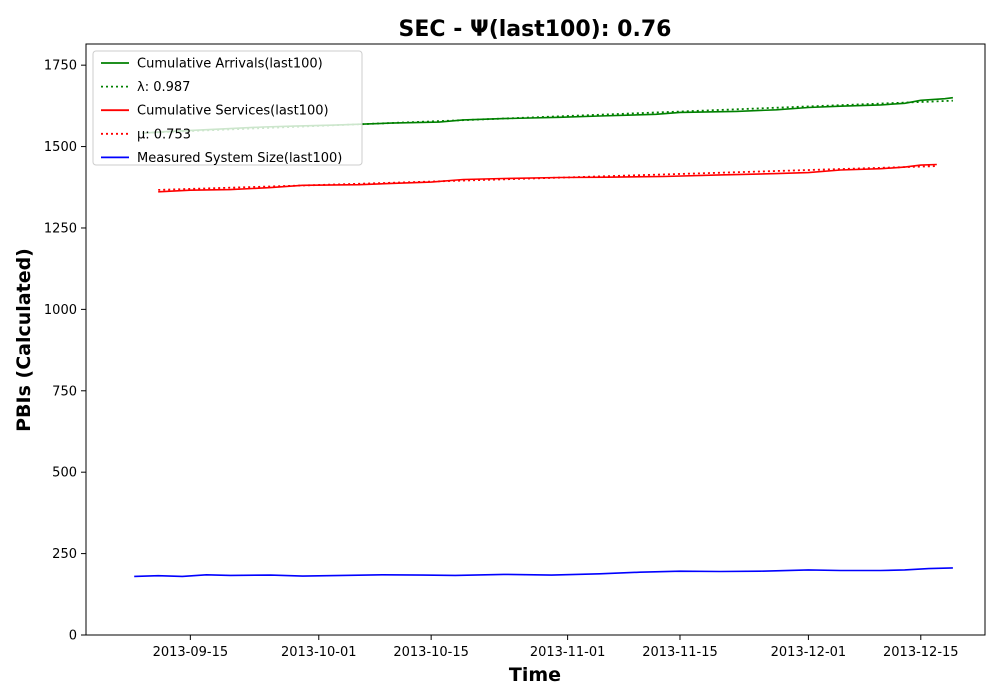 The width and height of the screenshot is (1000, 700). Describe the element at coordinates (191, 652) in the screenshot. I see `x-tick-label: 2013-09-15` at that location.